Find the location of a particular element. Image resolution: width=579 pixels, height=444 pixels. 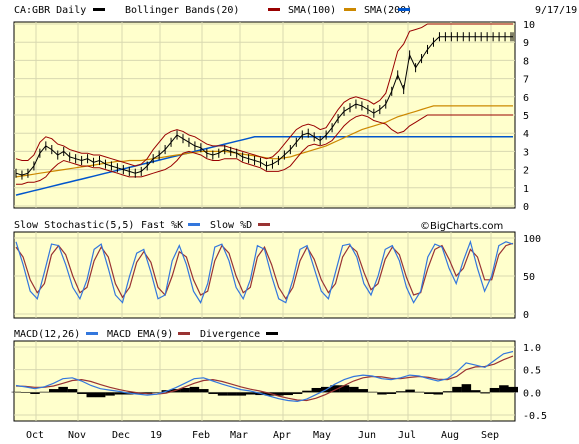

symbol-swatch is located at coordinates (99, 9).